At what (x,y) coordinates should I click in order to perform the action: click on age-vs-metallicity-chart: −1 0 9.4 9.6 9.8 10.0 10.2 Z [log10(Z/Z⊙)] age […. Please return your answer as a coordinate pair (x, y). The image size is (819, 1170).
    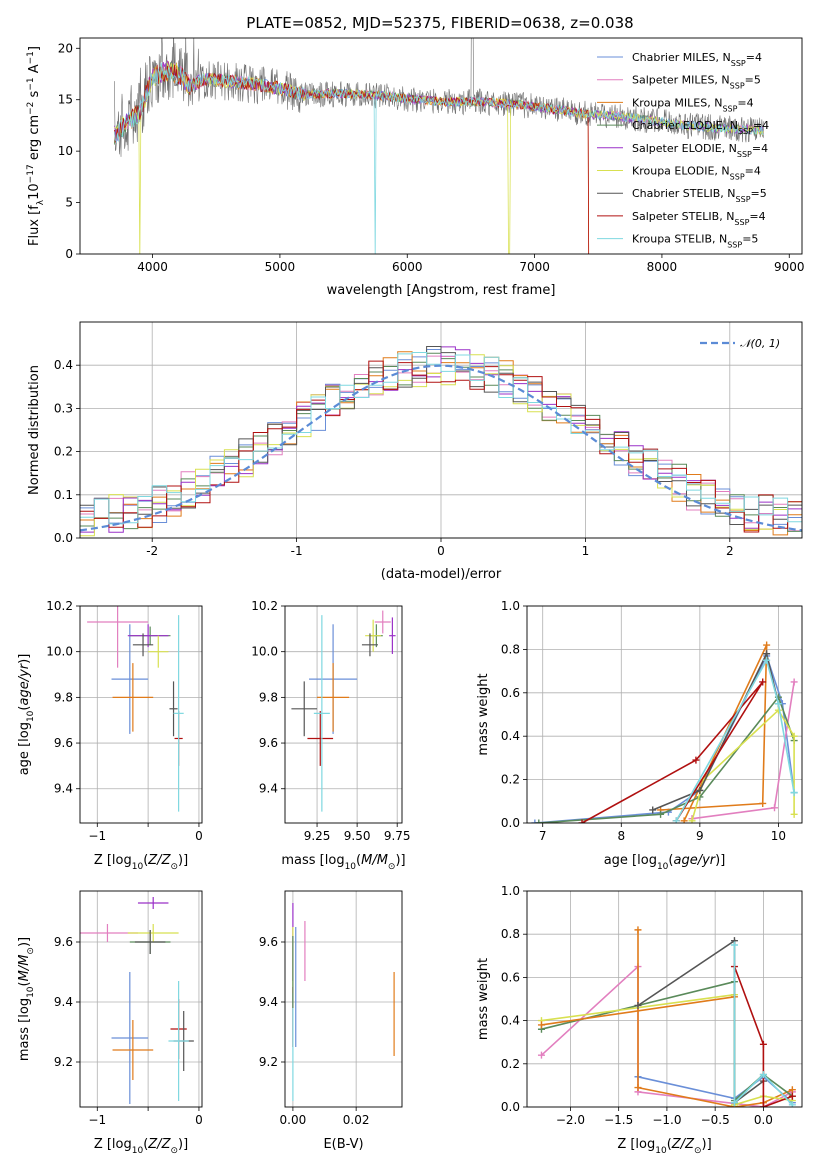
    Looking at the image, I should click on (110, 735).